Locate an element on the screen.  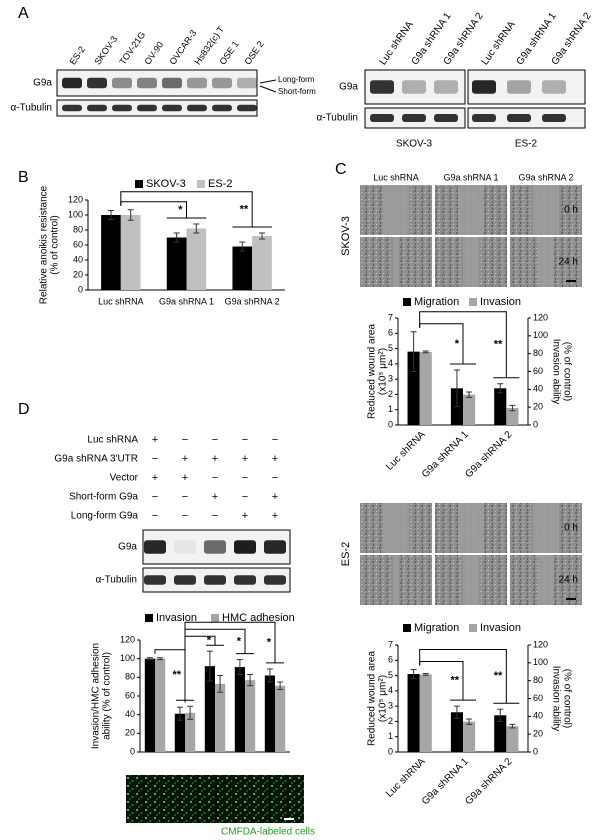
y-tick-label: 6 is located at coordinates (390, 660).